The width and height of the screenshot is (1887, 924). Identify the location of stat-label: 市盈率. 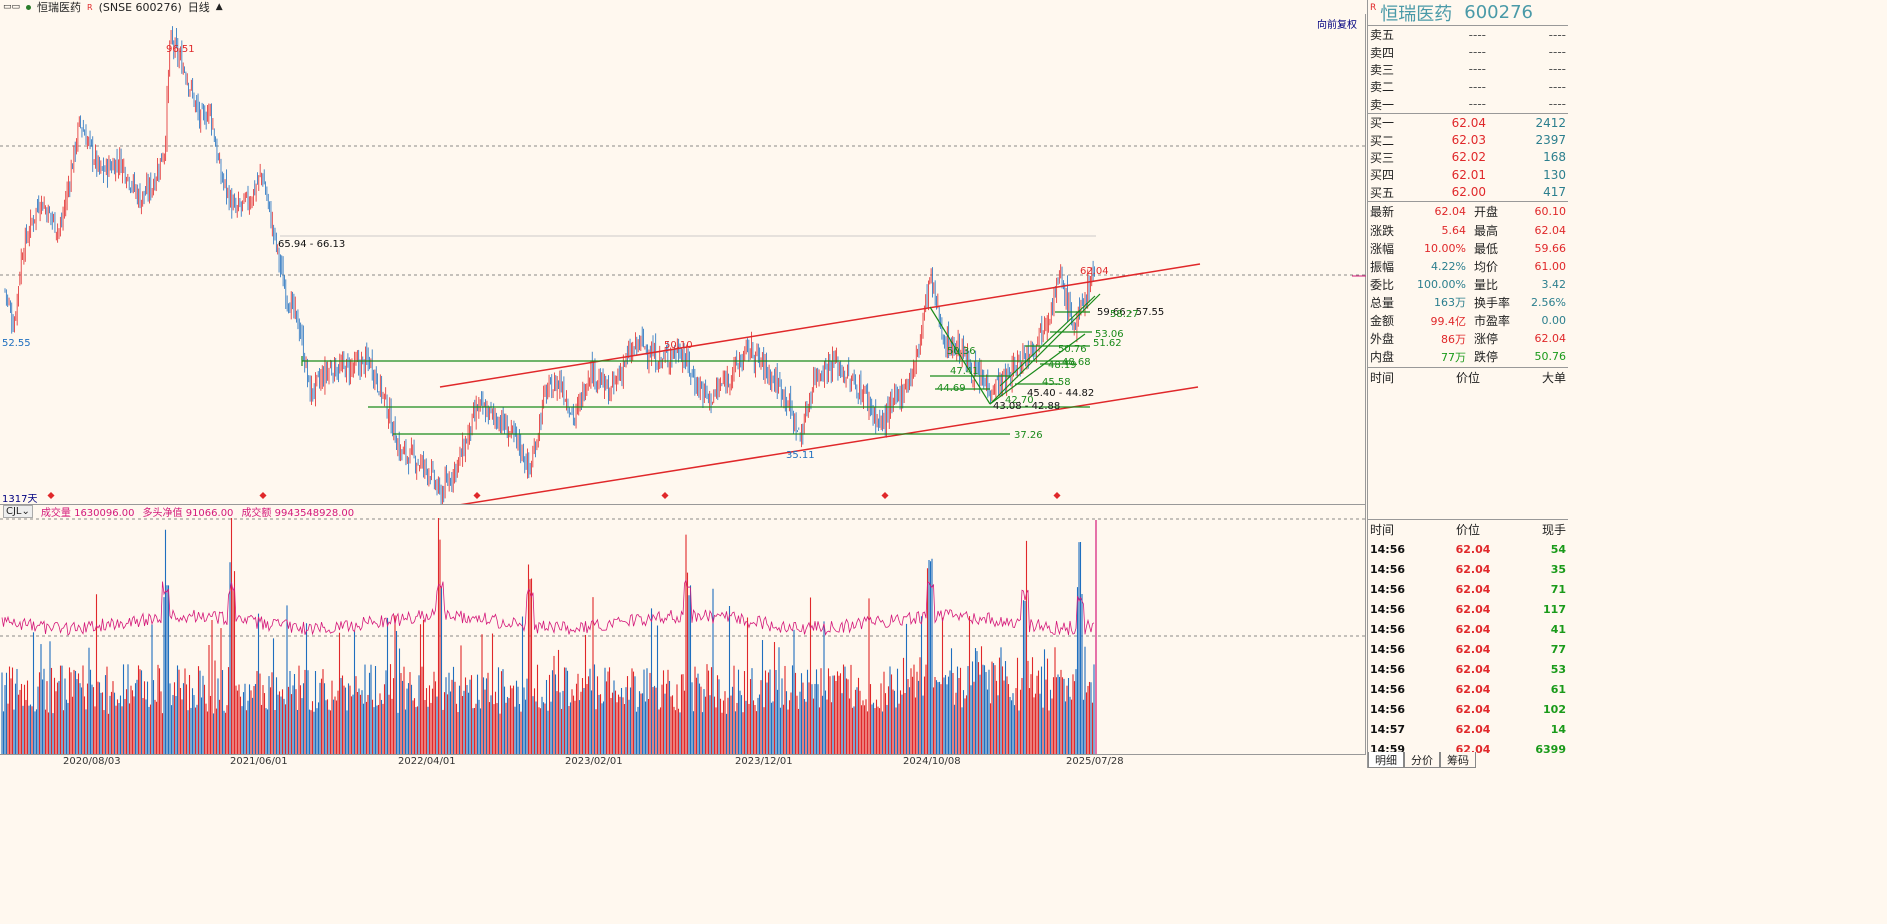
(1492, 321).